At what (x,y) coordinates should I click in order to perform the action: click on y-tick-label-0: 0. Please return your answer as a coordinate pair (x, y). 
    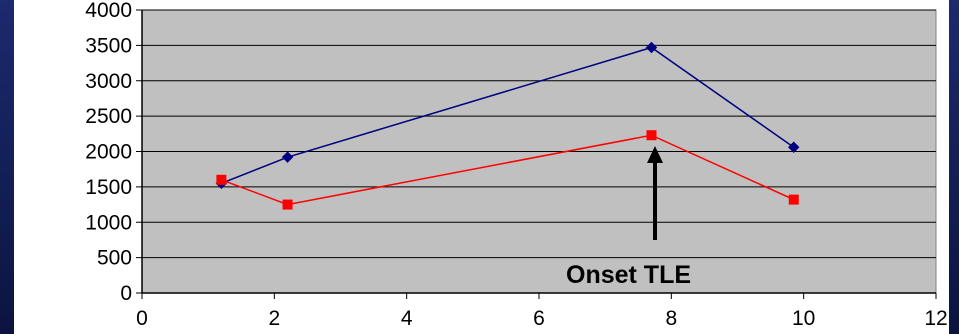
    Looking at the image, I should click on (126, 293).